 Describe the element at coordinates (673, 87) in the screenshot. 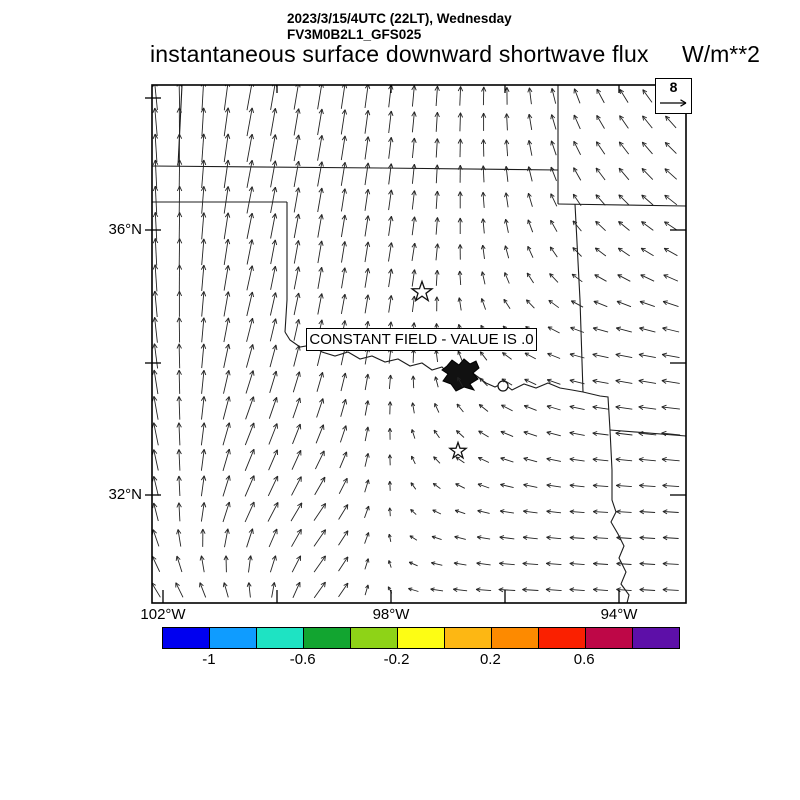

I see `reference-vector-value: 8` at that location.